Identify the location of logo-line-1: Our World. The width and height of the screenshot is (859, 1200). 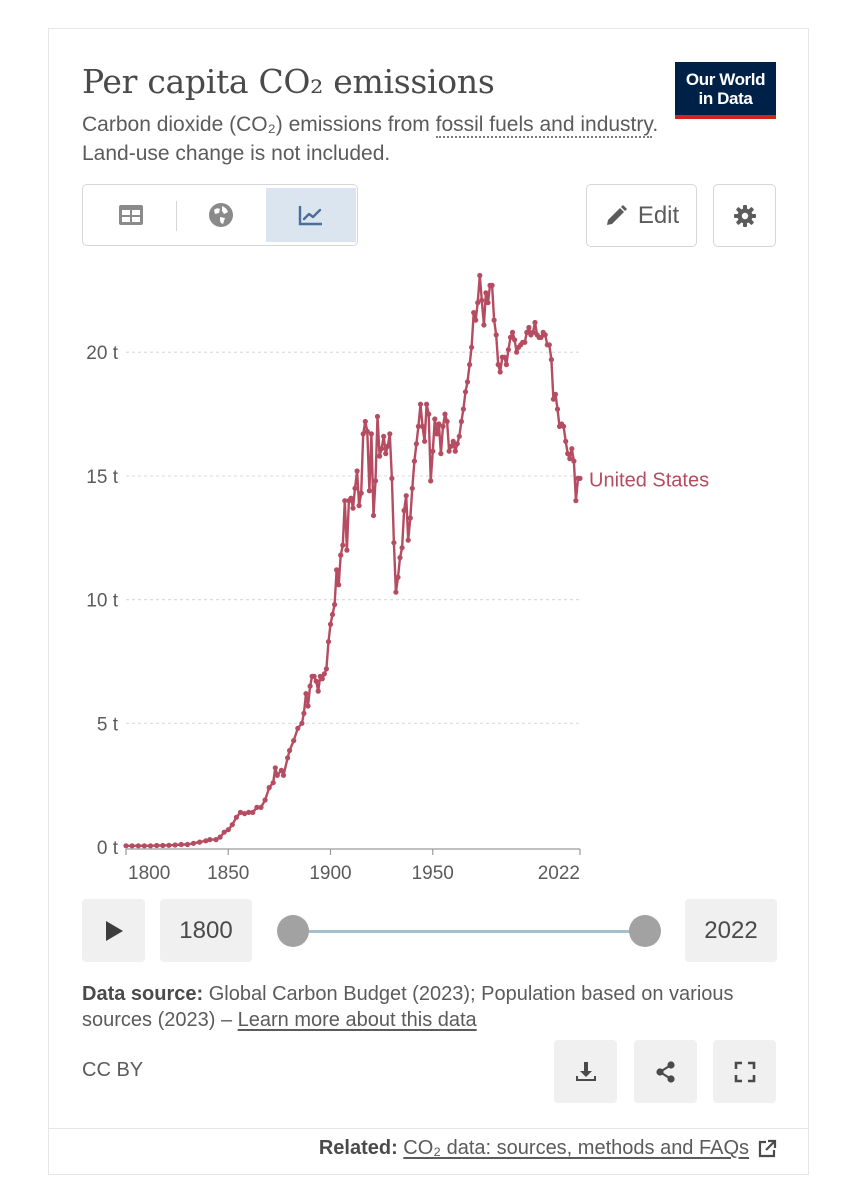
(725, 79).